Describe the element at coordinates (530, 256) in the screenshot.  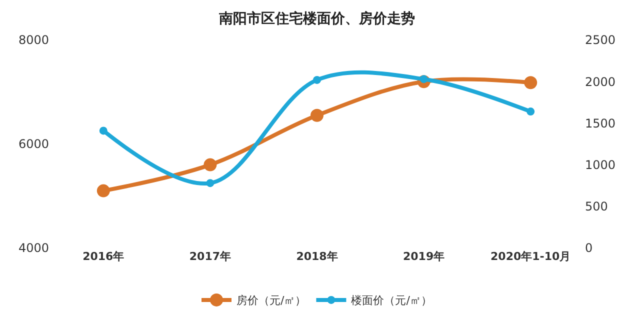
I see `x-tick-label: 2020年1-10月` at that location.